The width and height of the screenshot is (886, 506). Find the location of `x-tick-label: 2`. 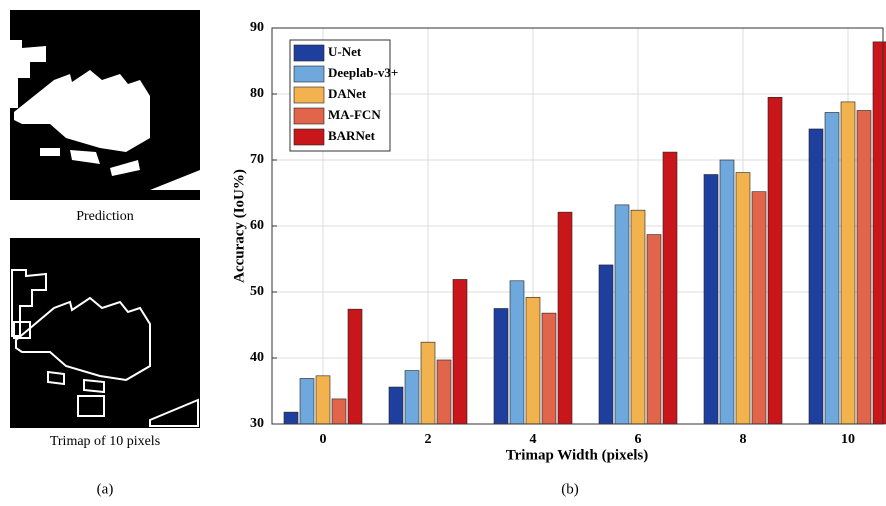

x-tick-label: 2 is located at coordinates (428, 439).